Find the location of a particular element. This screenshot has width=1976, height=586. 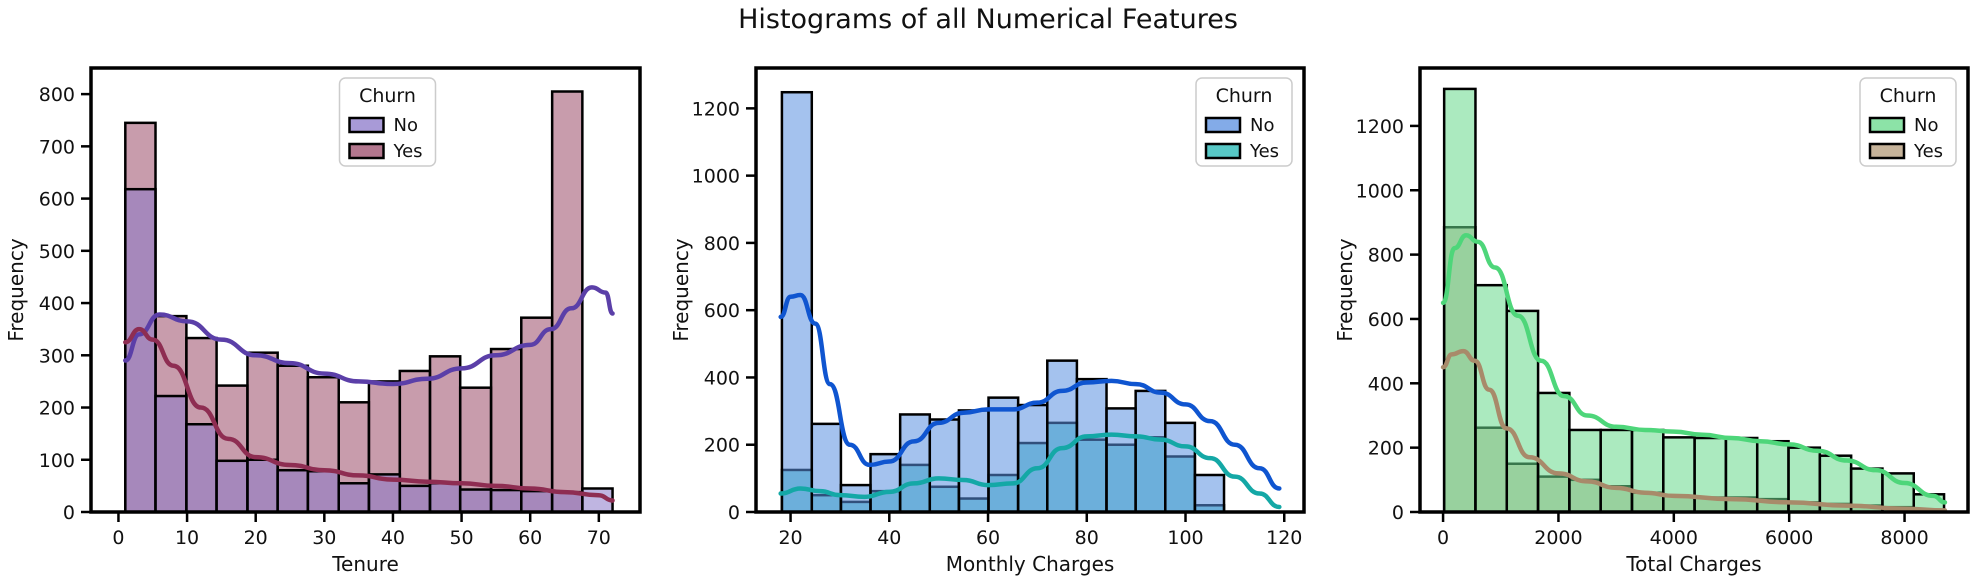

x-tick-label: 2000 is located at coordinates (1558, 538).